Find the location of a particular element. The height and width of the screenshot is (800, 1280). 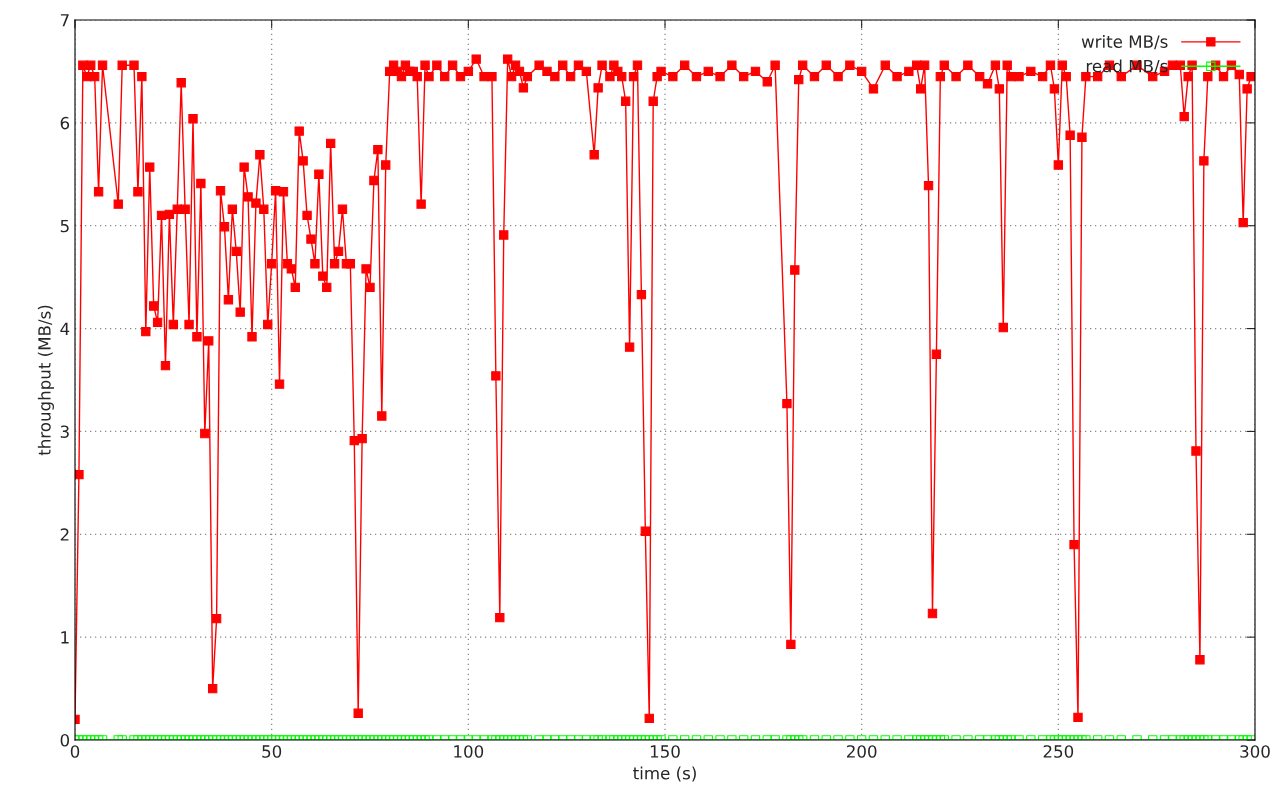

x-tick-label: 250 is located at coordinates (1058, 751).